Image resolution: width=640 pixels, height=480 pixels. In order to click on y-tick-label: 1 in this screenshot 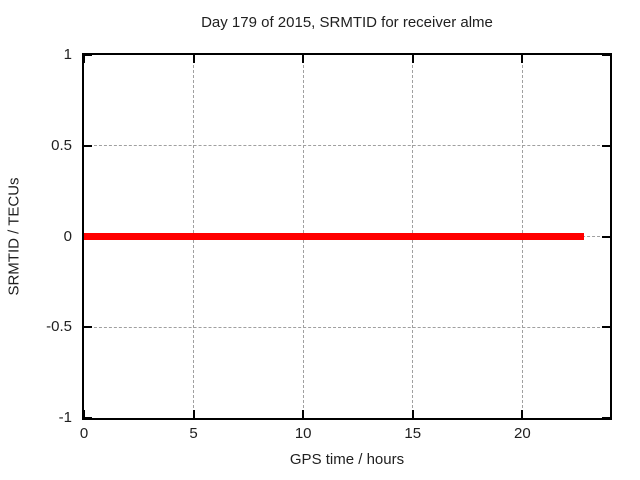, I will do `click(67, 54)`.